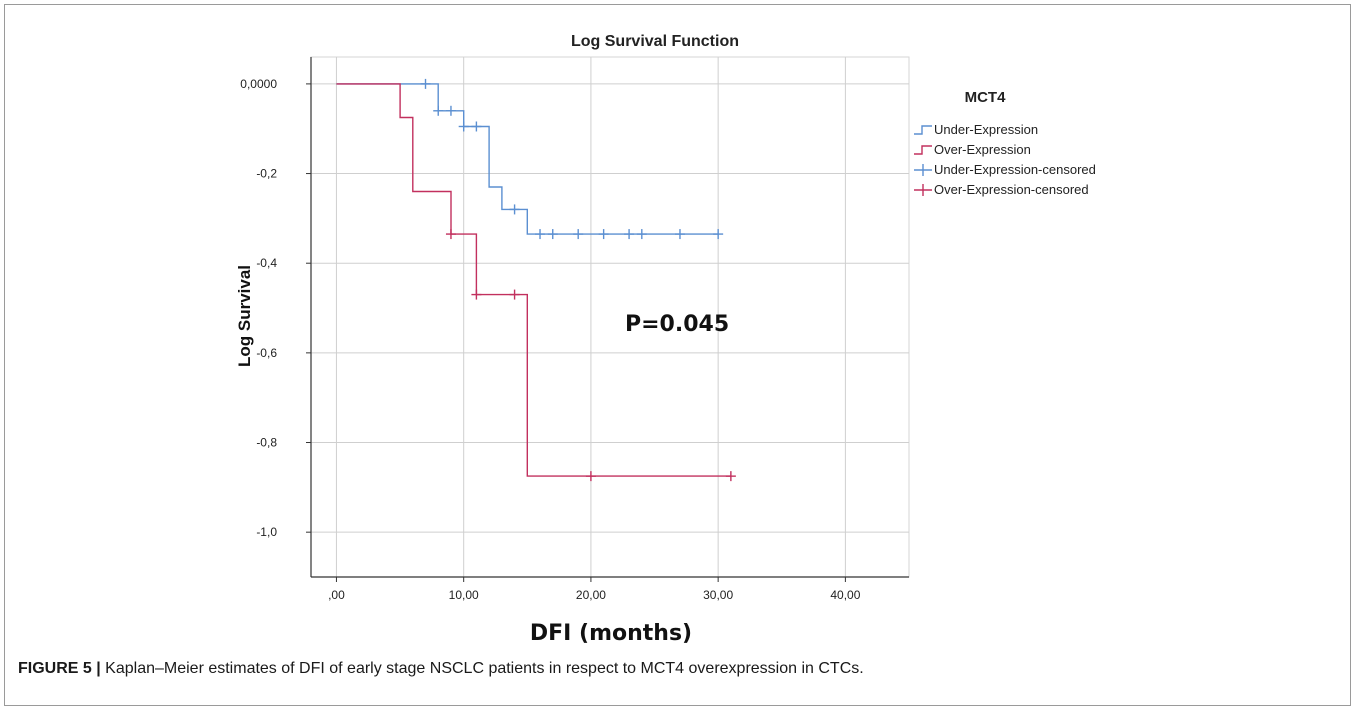 This screenshot has width=1357, height=712. Describe the element at coordinates (59, 668) in the screenshot. I see `caption-label: FIGURE 5 |` at that location.